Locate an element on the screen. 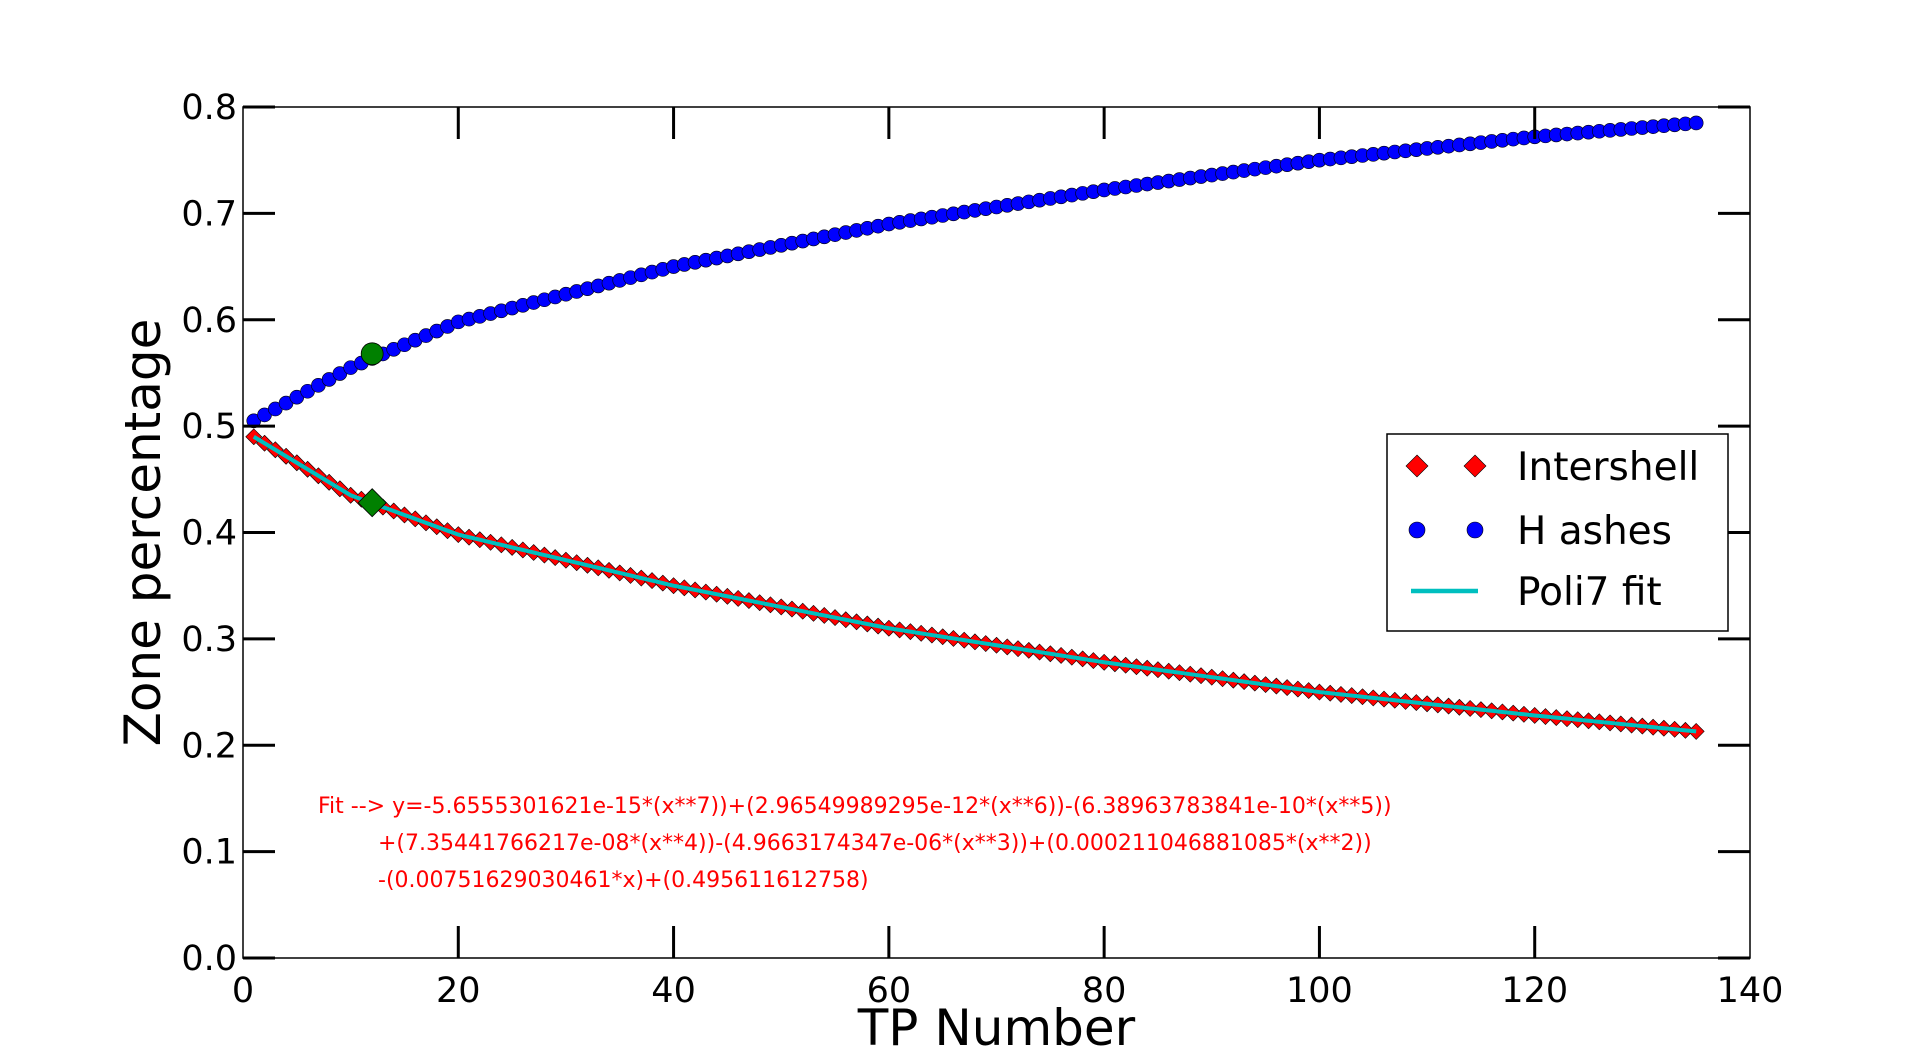  legend-label: Poli7 fit is located at coordinates (1589, 592).